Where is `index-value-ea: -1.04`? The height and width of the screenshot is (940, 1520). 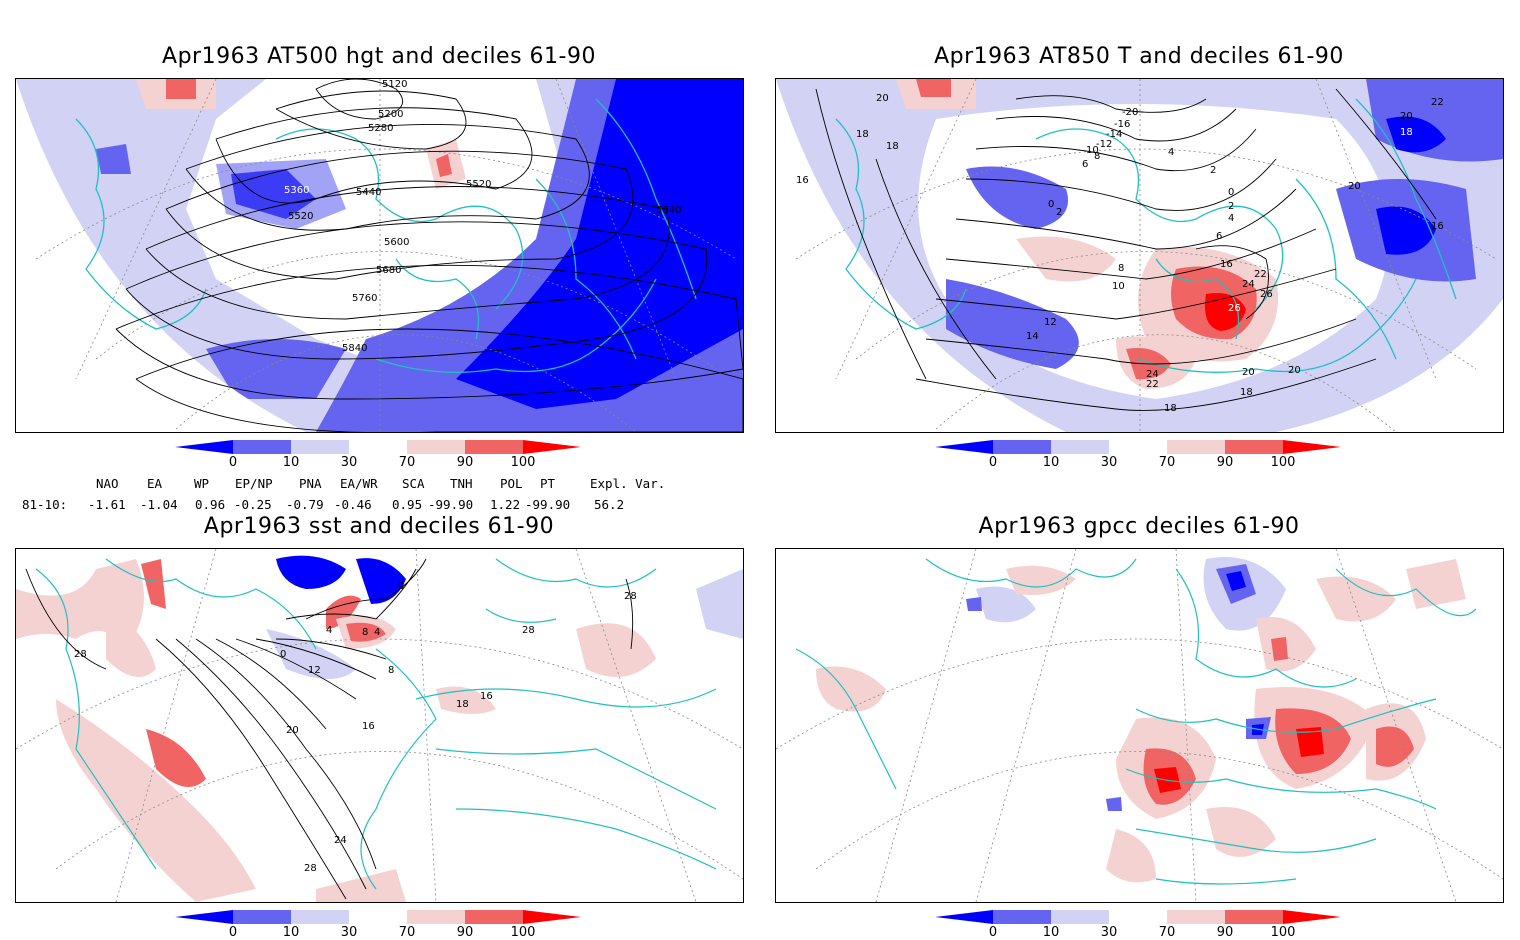 index-value-ea: -1.04 is located at coordinates (159, 504).